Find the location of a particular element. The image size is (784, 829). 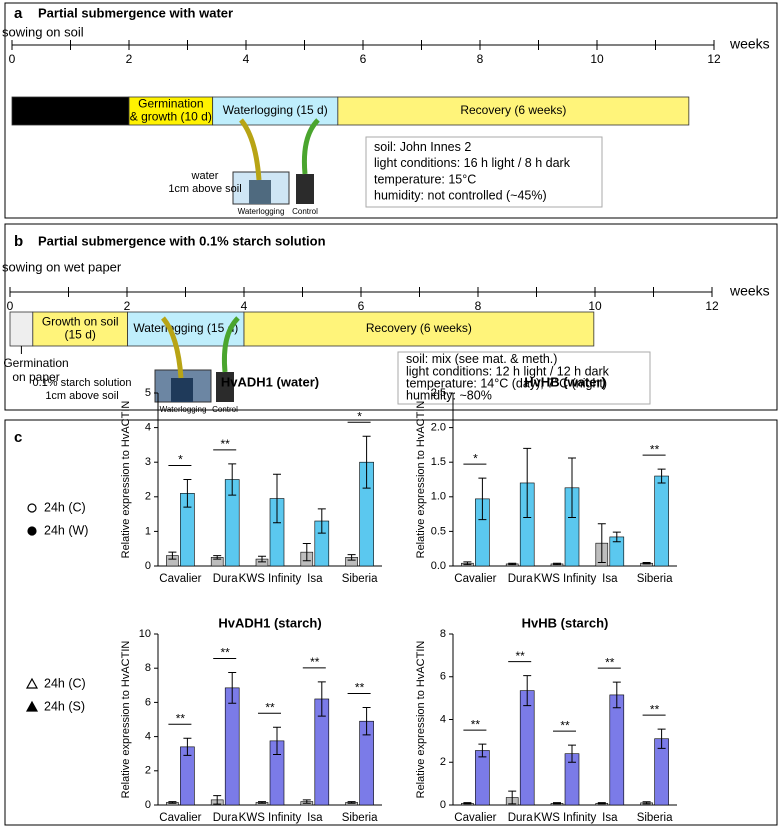

tick-label: 0 is located at coordinates (10, 306).